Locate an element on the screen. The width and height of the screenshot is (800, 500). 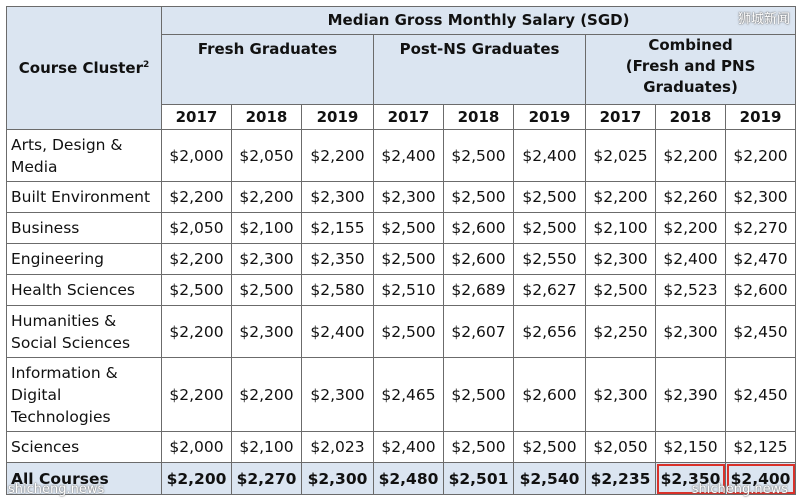
total-salary-cell: $2,200 is located at coordinates (196, 478).